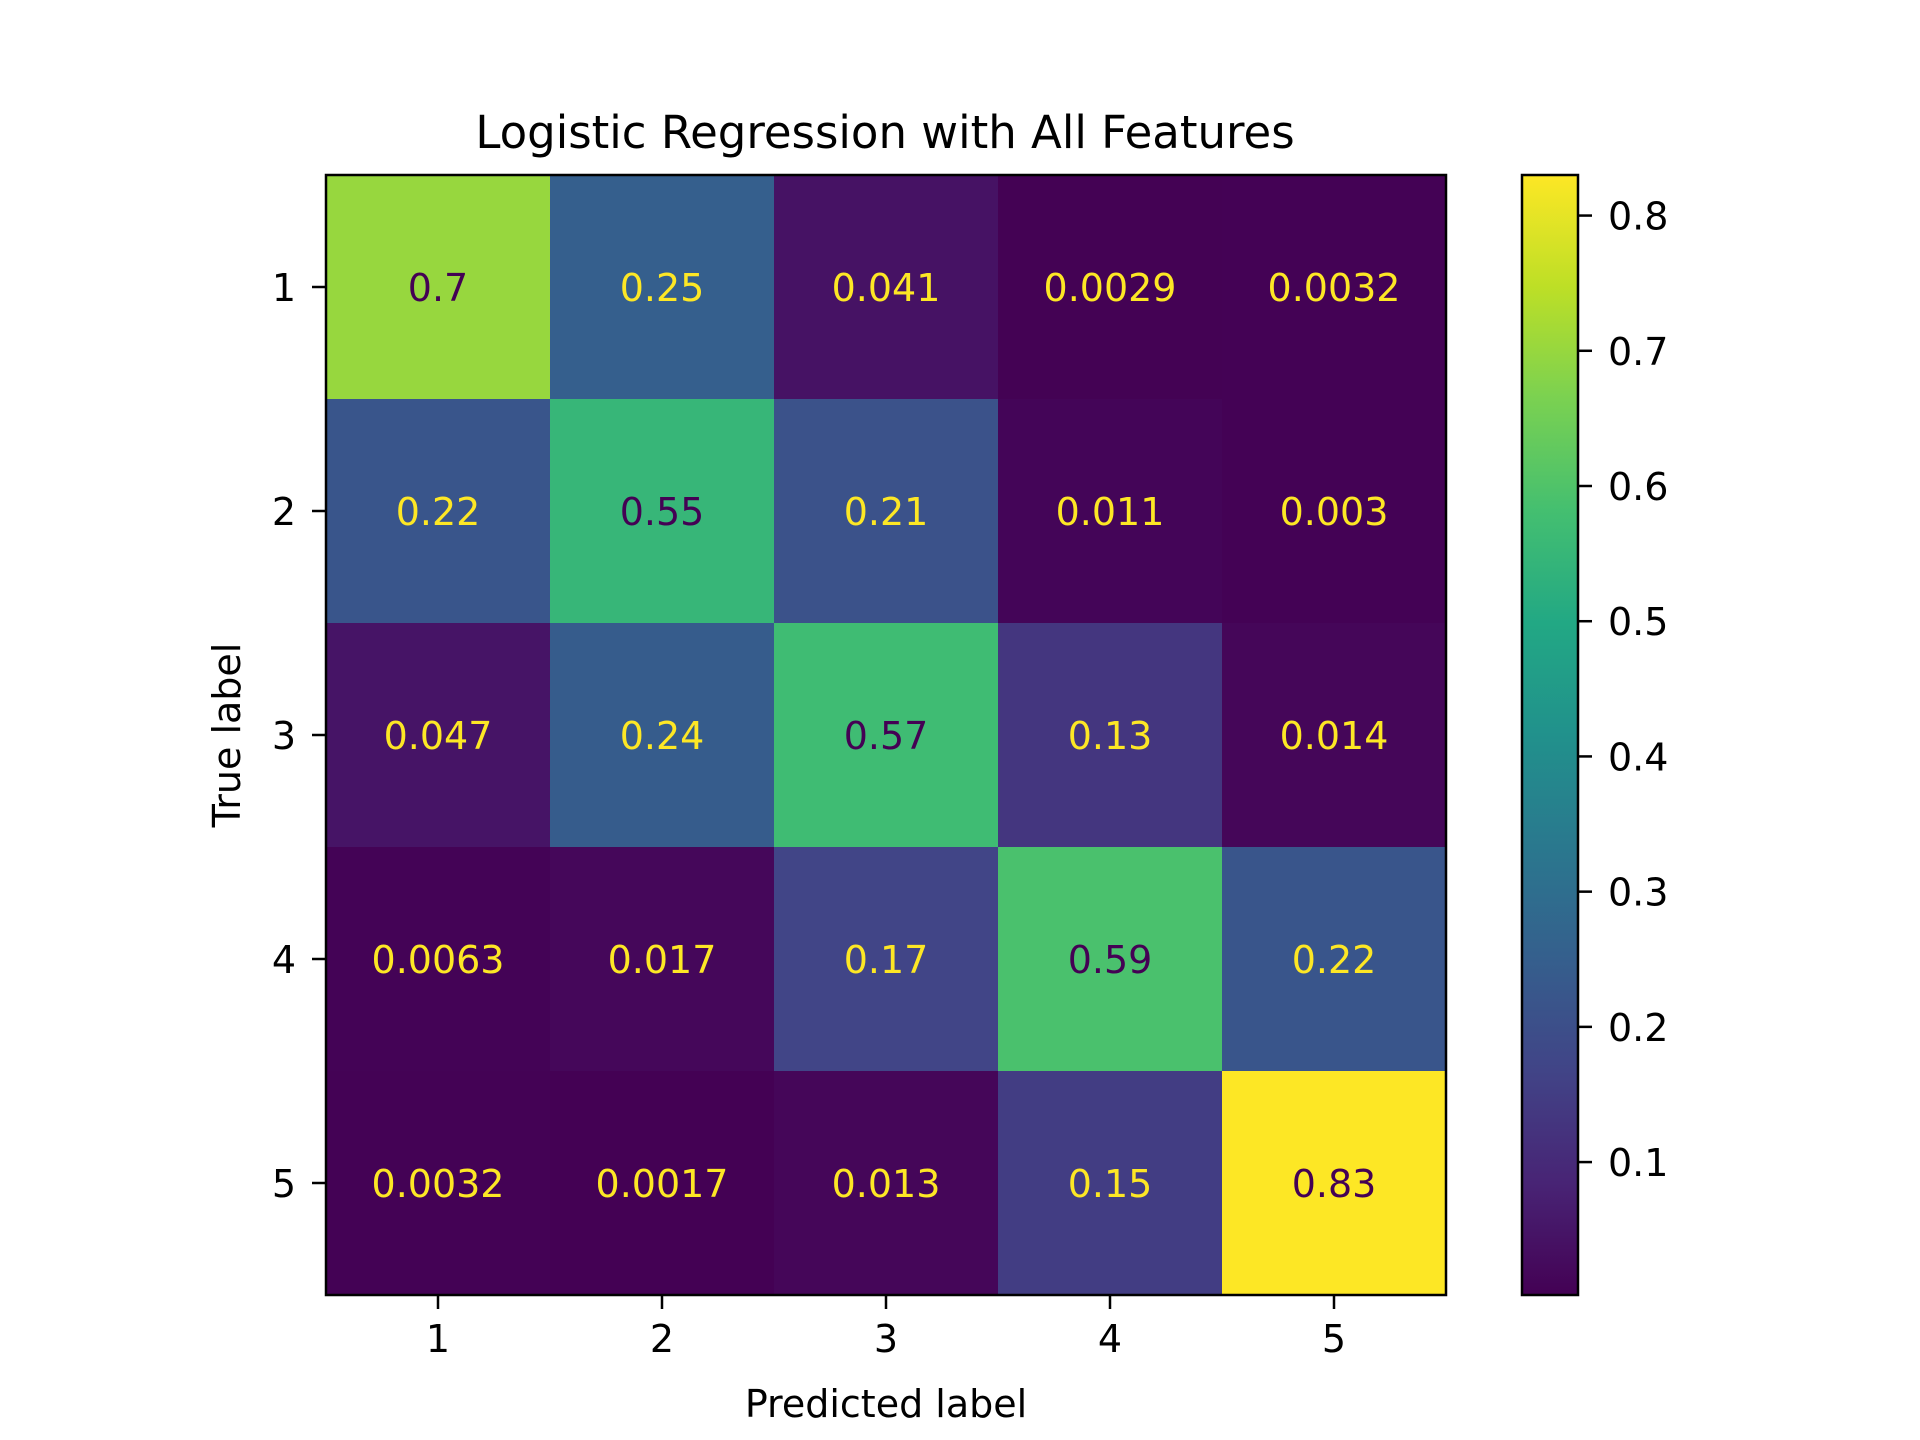  I want to click on y-tick-label-2: 2, so click(284, 512).